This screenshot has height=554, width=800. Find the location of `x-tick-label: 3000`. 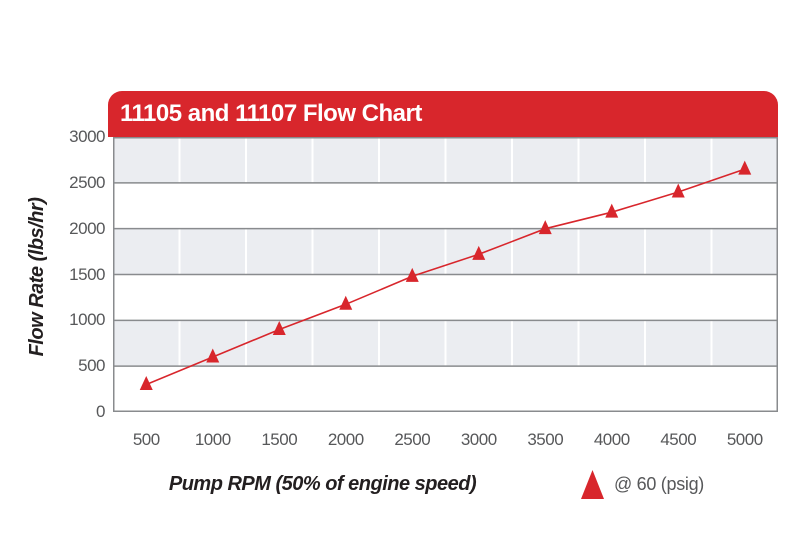

x-tick-label: 3000 is located at coordinates (478, 439).